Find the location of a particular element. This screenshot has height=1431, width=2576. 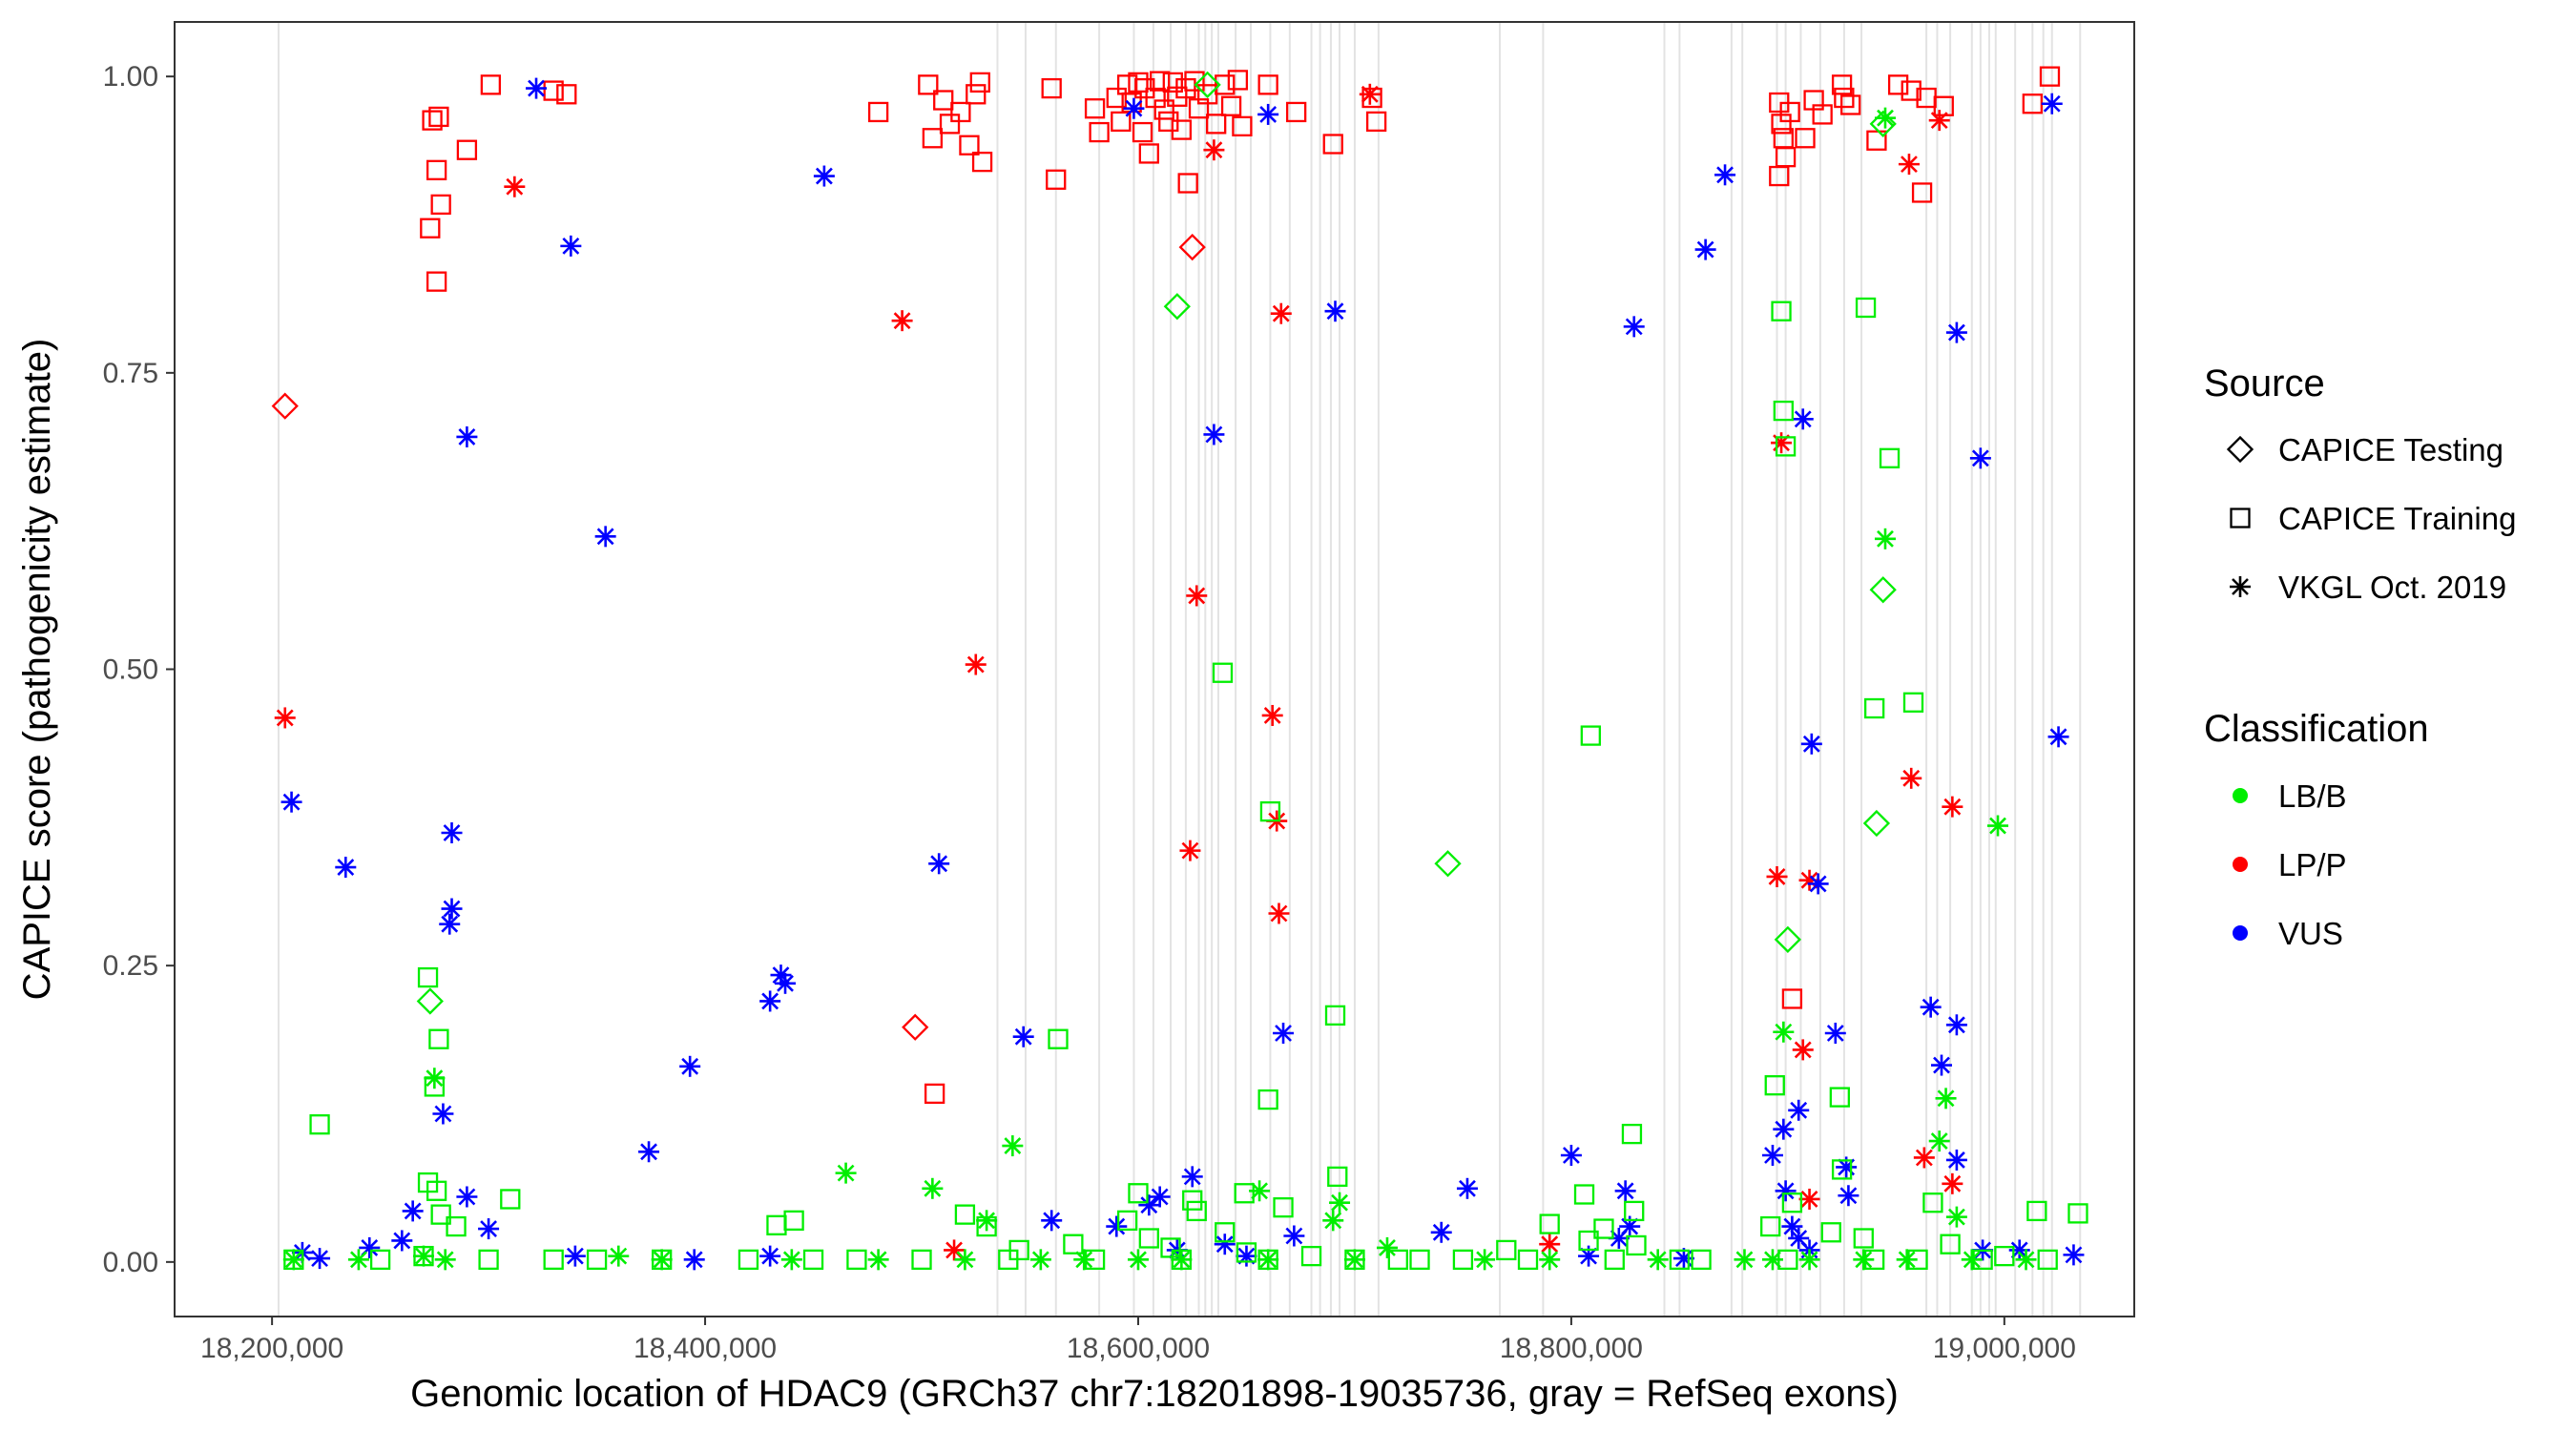

legend-source-title: Source is located at coordinates (2264, 383).